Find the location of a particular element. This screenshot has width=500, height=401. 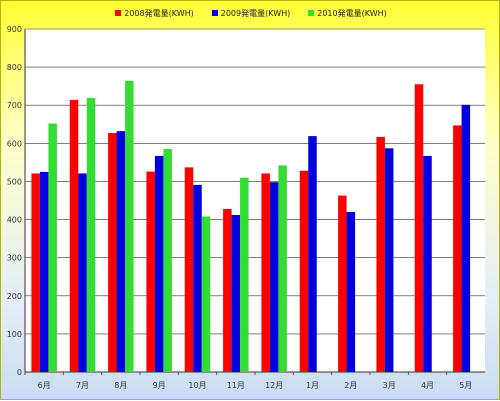

y-tick-label: 600 is located at coordinates (14, 143).